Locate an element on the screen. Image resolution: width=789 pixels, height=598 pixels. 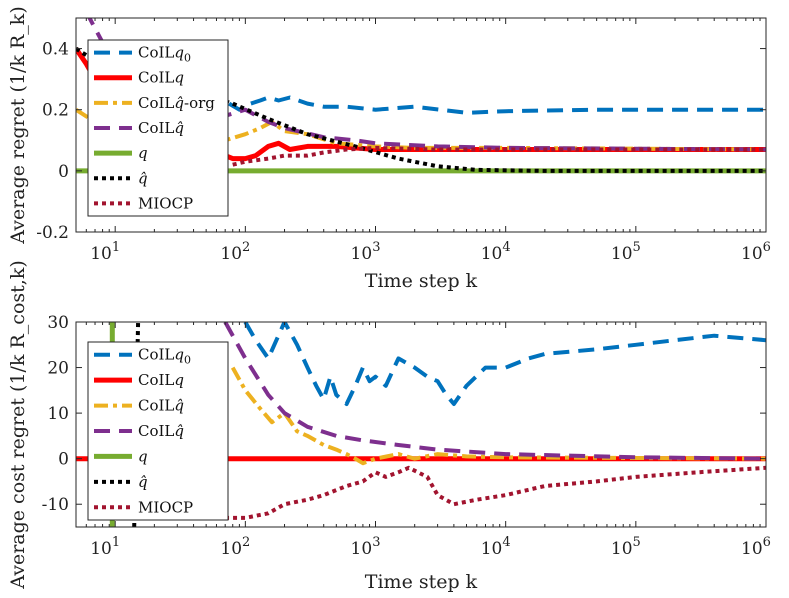
y-tick-label: 0.2 is located at coordinates (55, 111).